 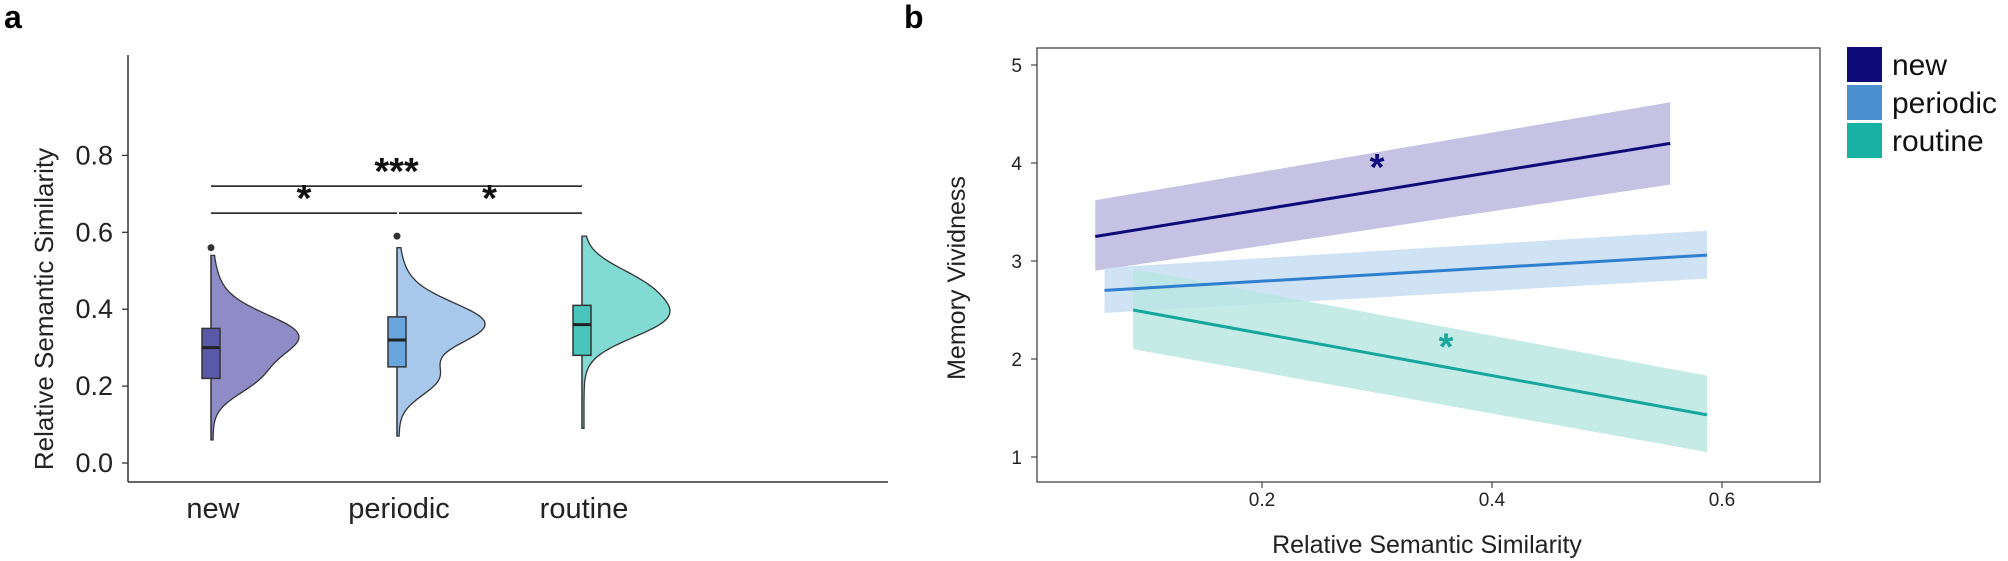 I want to click on b-y-tick-label: 4, so click(x=1016, y=164).